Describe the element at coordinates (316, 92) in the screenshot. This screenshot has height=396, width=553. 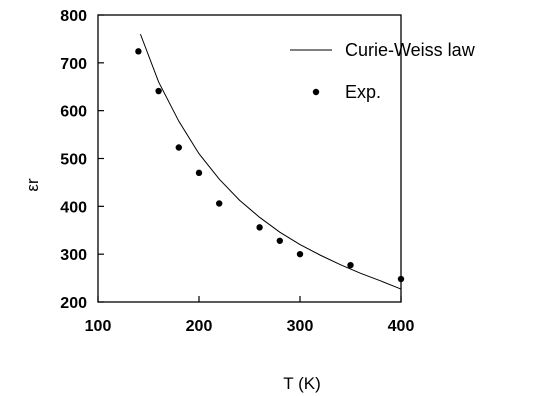
I see `legend-point-marker` at that location.